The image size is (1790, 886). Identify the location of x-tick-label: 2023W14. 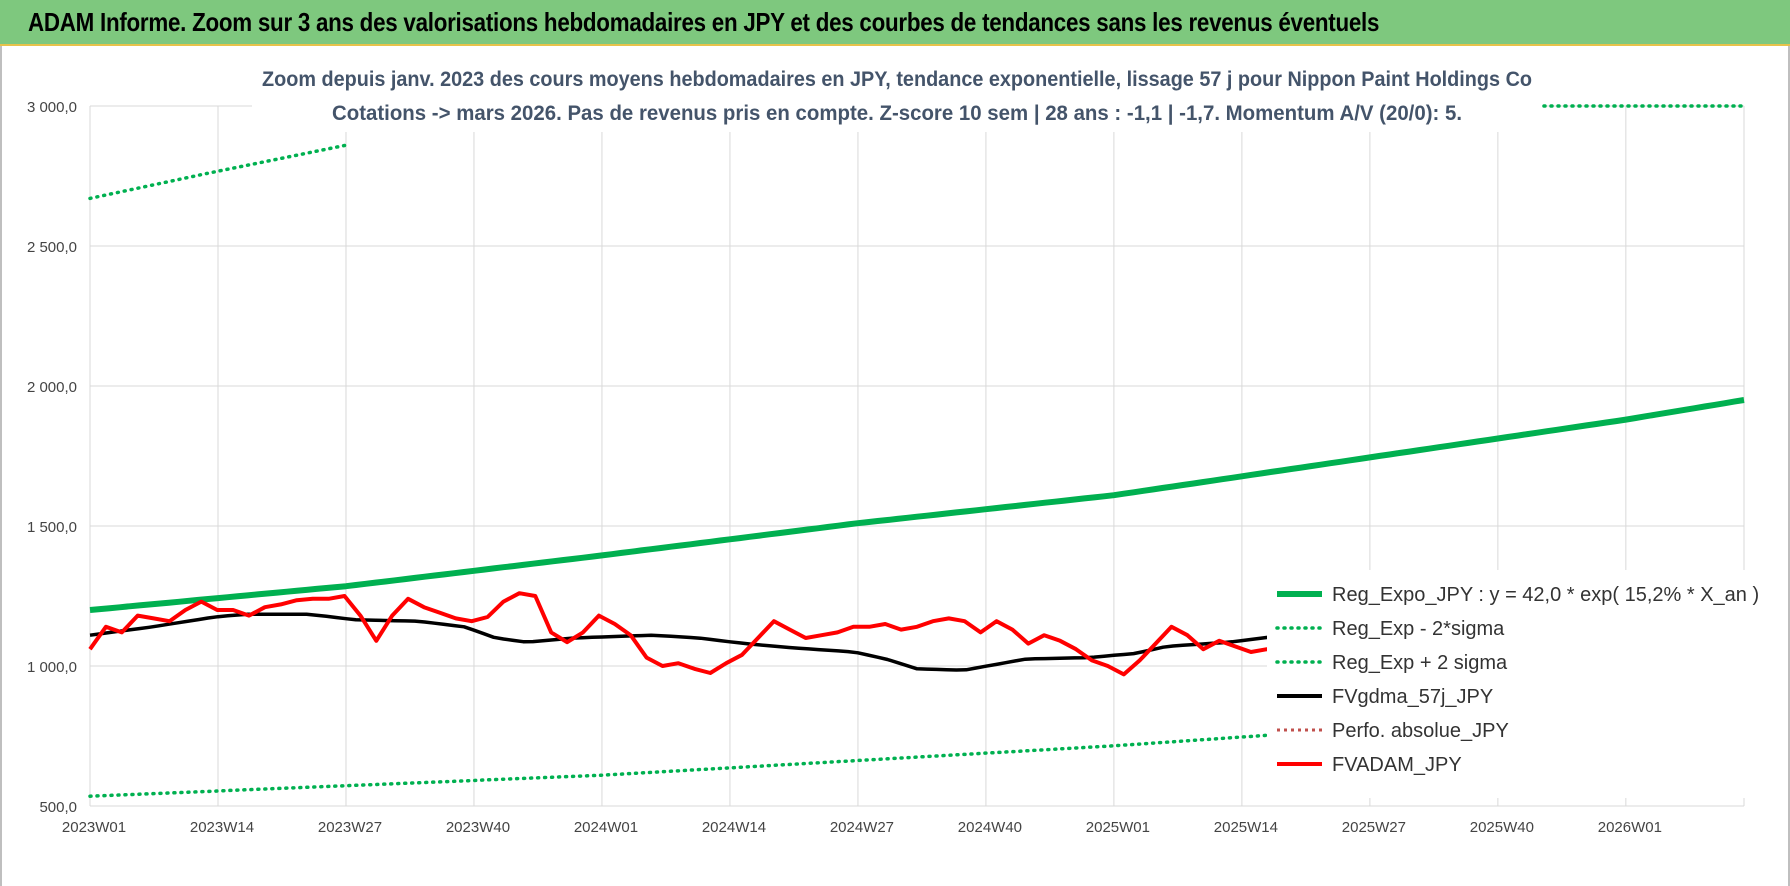
(222, 827).